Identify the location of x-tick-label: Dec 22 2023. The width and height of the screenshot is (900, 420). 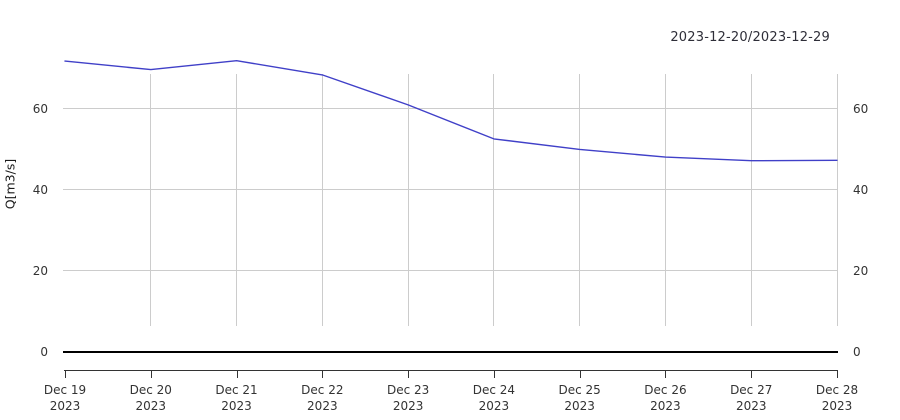
(322, 398).